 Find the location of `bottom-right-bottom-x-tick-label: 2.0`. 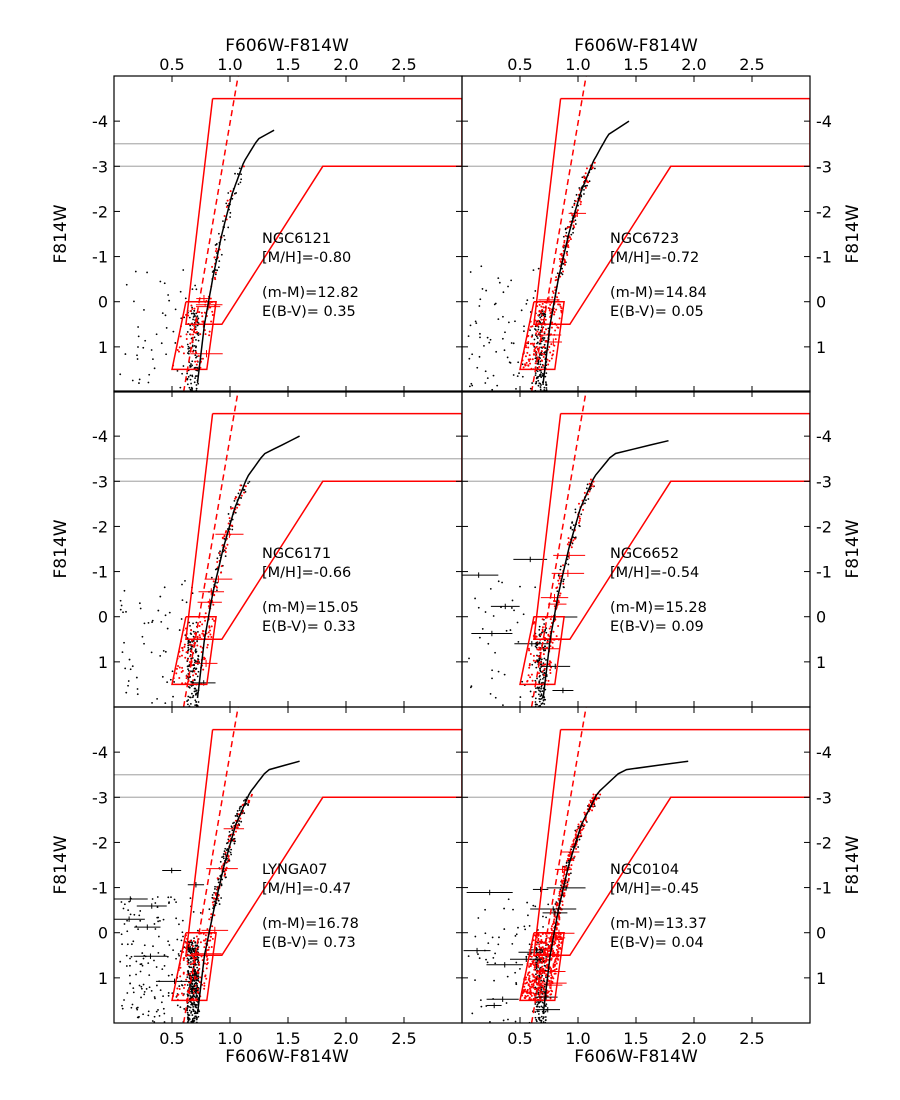

bottom-right-bottom-x-tick-label: 2.0 is located at coordinates (693, 1038).